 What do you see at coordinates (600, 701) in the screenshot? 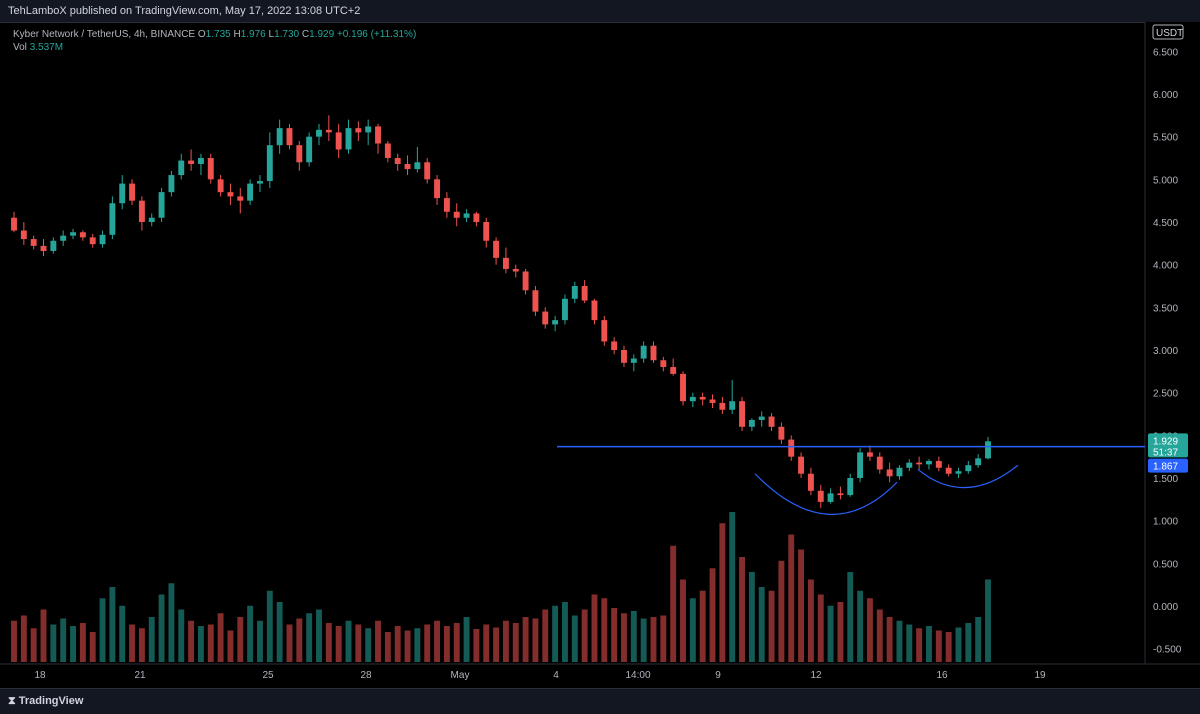
I see `footer-bar: ⧗ TradingView` at bounding box center [600, 701].